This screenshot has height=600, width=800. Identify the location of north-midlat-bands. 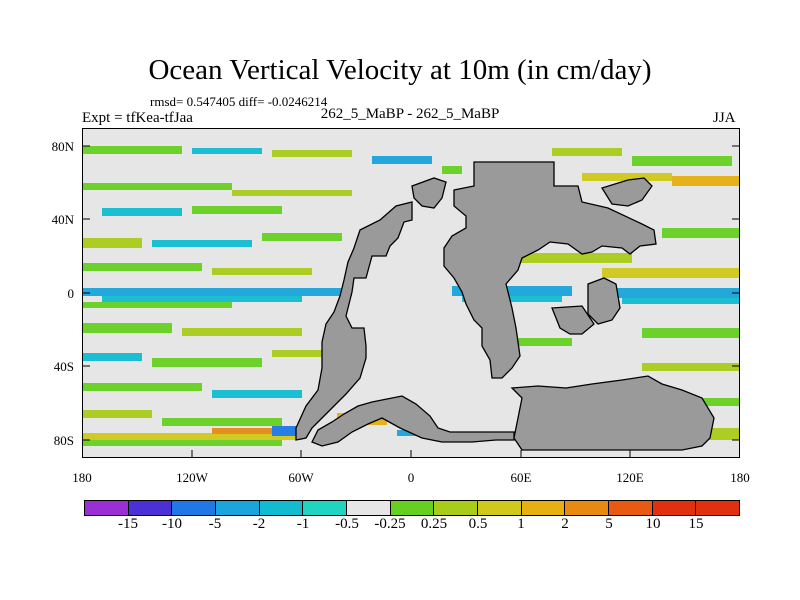
(411, 230).